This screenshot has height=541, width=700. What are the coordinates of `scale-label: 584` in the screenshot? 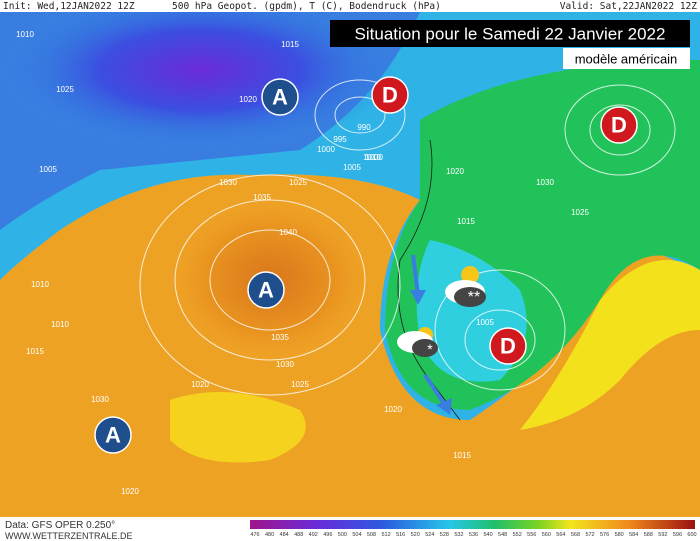 It's located at (633, 535).